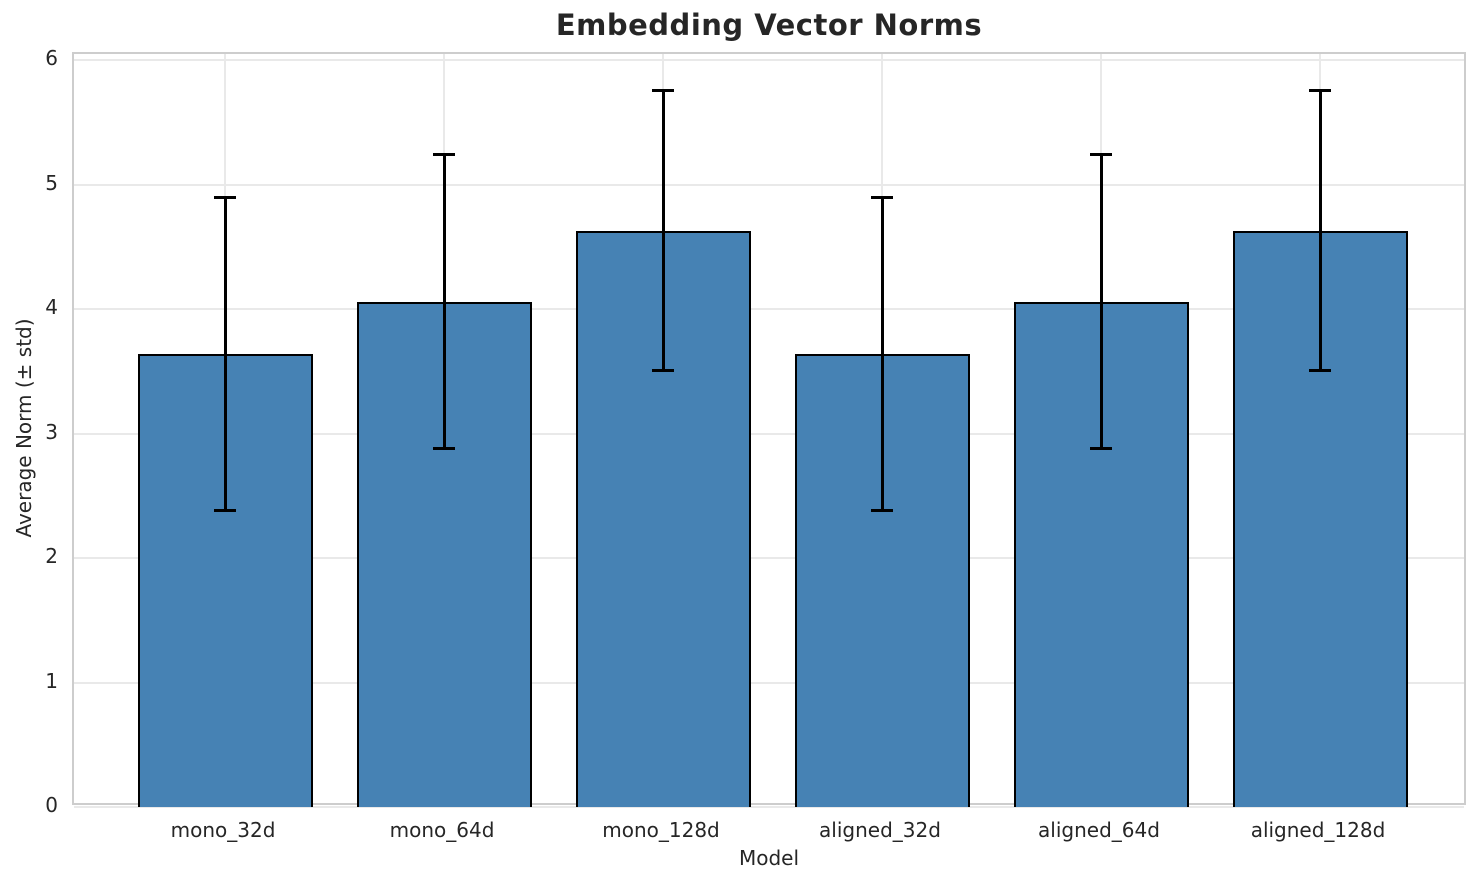 This screenshot has width=1484, height=885. What do you see at coordinates (51, 58) in the screenshot?
I see `y-tick-label: 6` at bounding box center [51, 58].